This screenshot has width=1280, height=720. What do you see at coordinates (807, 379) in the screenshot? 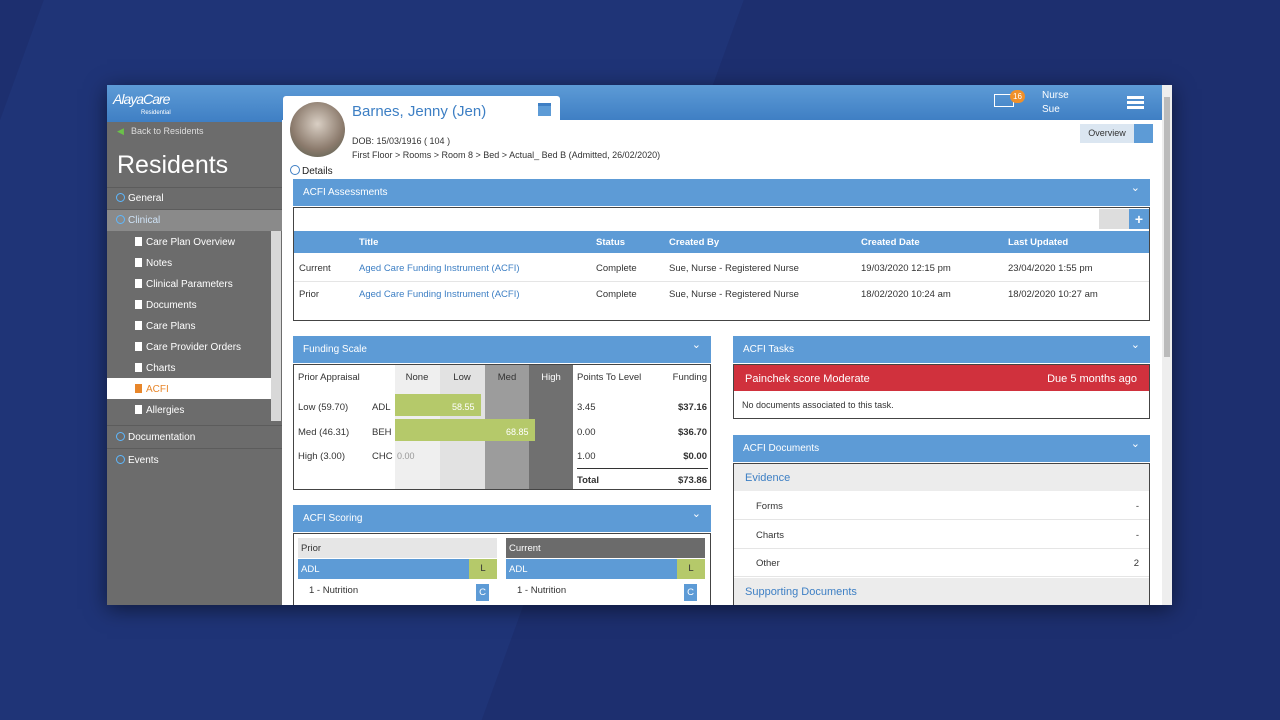
I see `task-name: Painchek score Moderate` at bounding box center [807, 379].